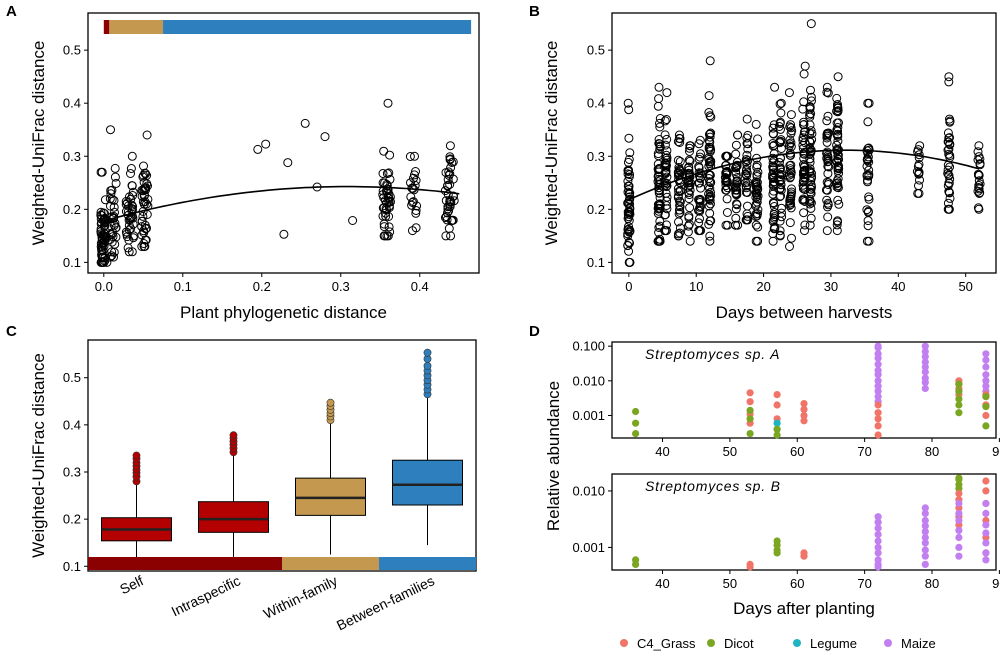 The height and width of the screenshot is (656, 1000). I want to click on y-tick-label: 0.010, so click(588, 490).